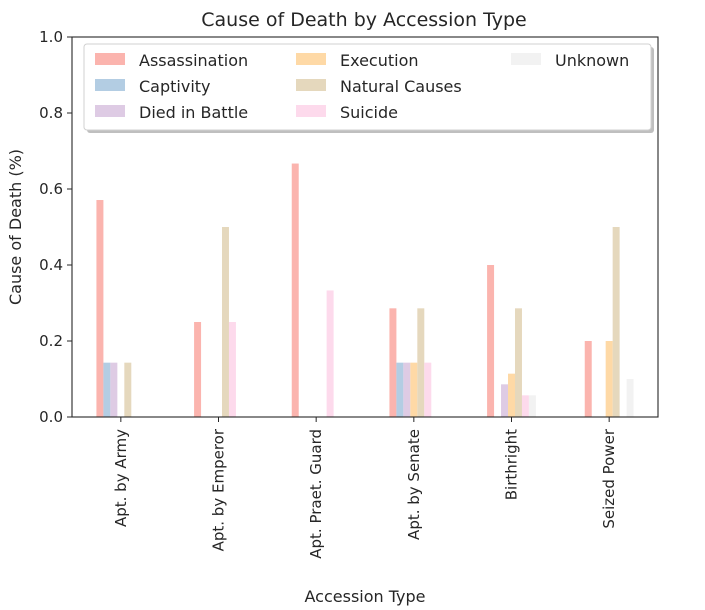 This screenshot has width=705, height=610. I want to click on x-tick-label: Apt. by Senate, so click(414, 484).